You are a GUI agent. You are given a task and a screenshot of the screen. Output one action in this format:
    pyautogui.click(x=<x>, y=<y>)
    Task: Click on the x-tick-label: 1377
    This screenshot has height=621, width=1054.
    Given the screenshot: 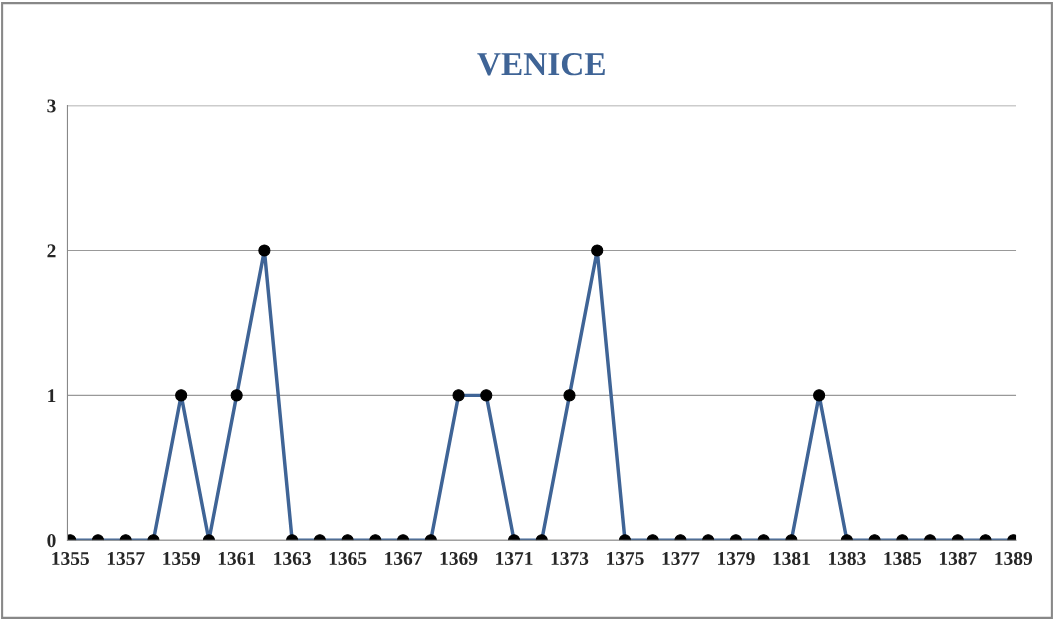 What is the action you would take?
    pyautogui.click(x=681, y=559)
    